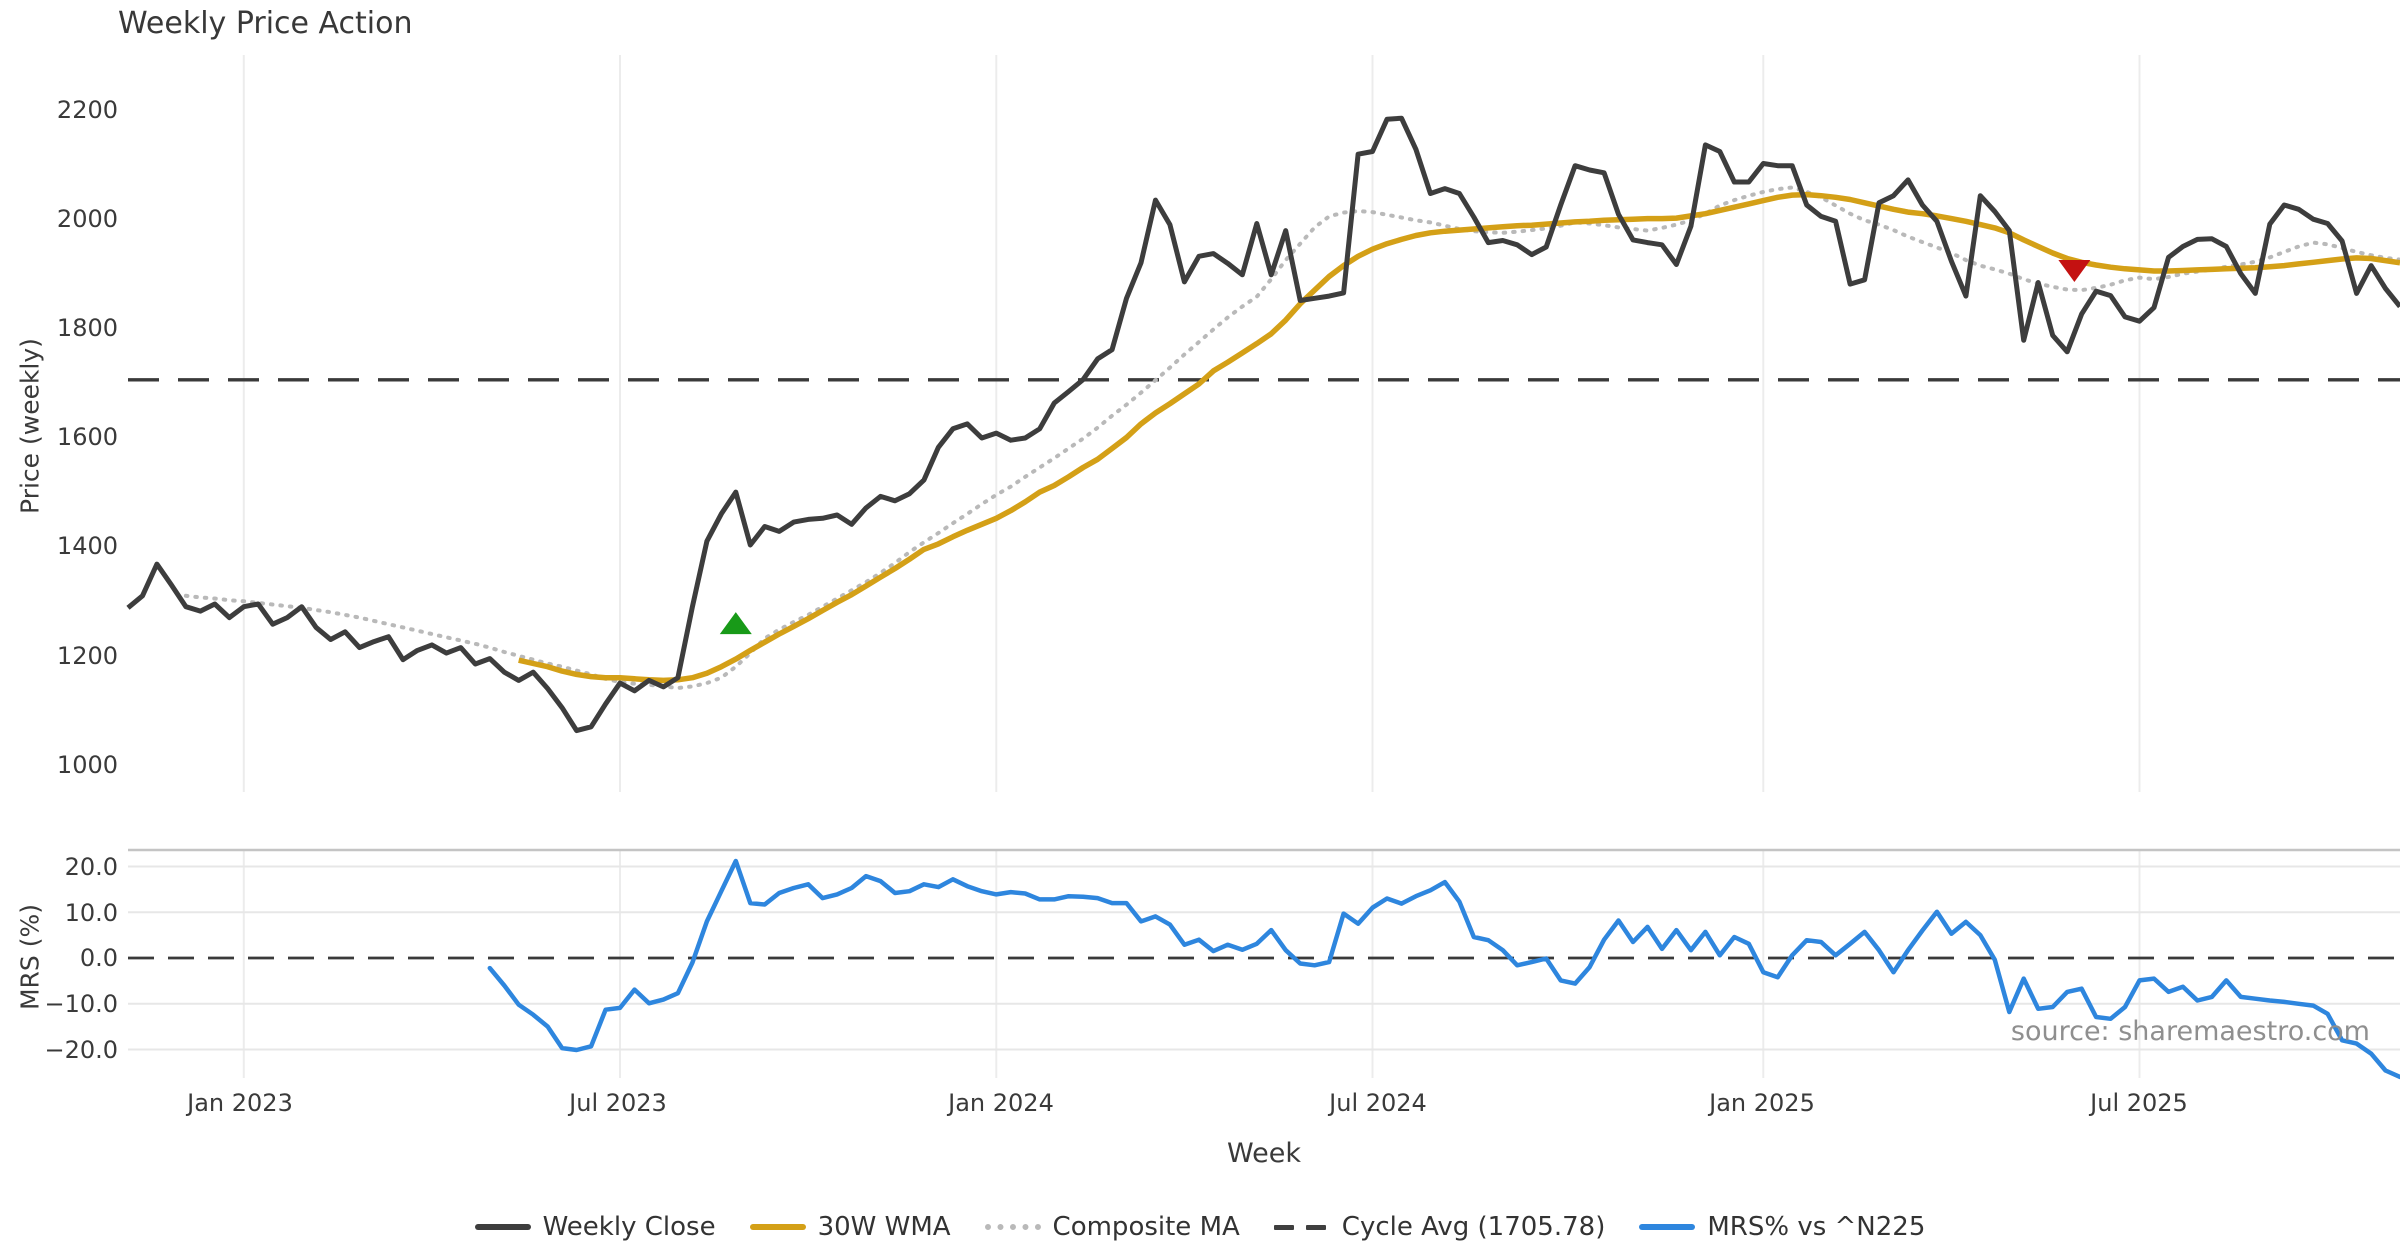 Image resolution: width=2400 pixels, height=1260 pixels. Describe the element at coordinates (1816, 1227) in the screenshot. I see `legend-label: MRS% vs ^N225` at that location.